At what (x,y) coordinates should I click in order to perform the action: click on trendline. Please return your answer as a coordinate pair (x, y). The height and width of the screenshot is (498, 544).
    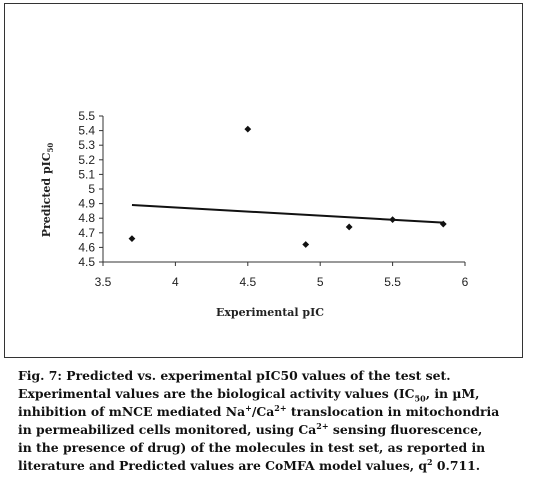
    Looking at the image, I should click on (287, 214).